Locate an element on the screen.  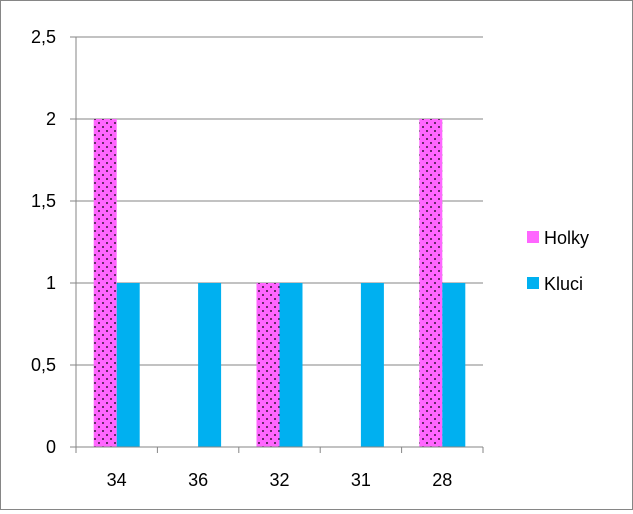
legend: Holky Kluci is located at coordinates (558, 261).